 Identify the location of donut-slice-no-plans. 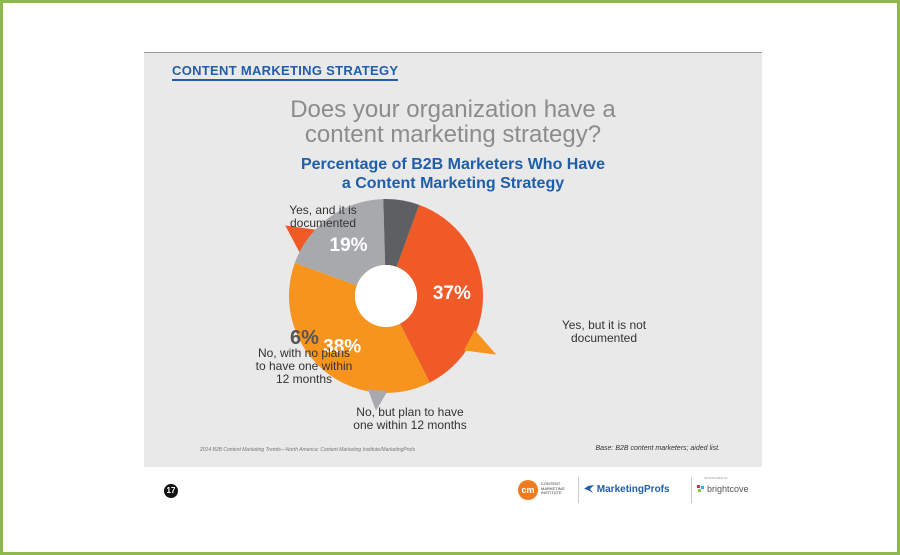
(401, 232).